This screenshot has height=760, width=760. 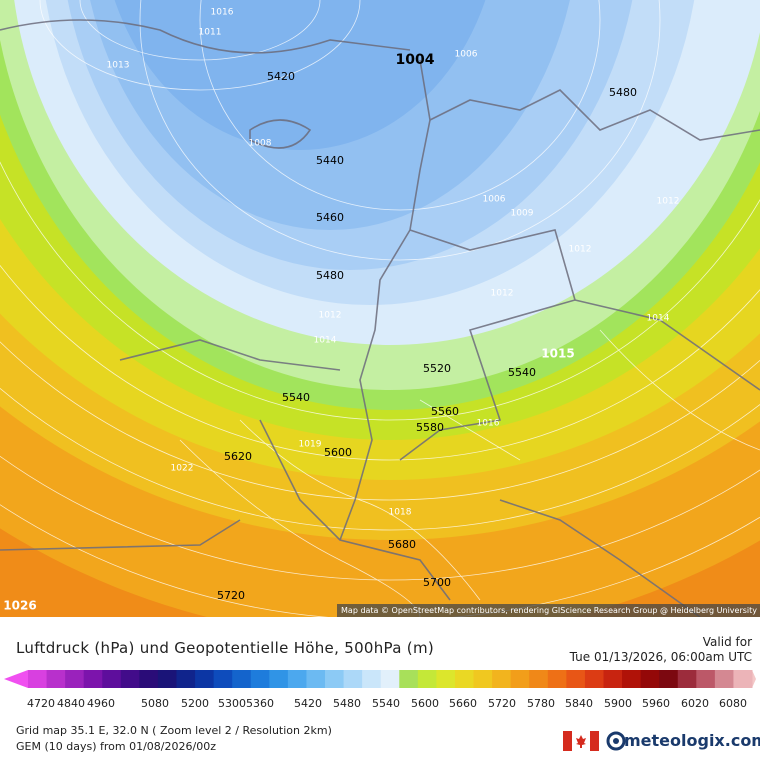 I want to click on pressure-label: 1011, so click(x=210, y=33).